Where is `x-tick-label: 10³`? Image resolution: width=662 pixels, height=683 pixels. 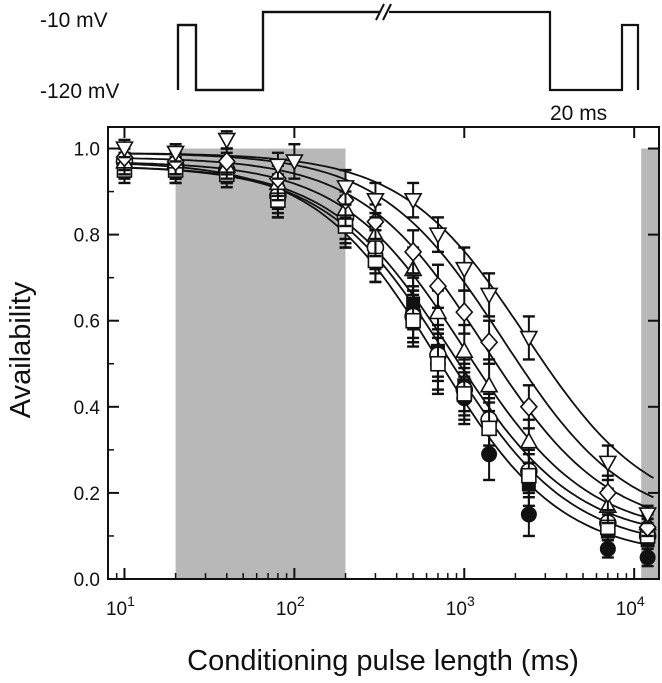
x-tick-label: 10³ is located at coordinates (460, 606).